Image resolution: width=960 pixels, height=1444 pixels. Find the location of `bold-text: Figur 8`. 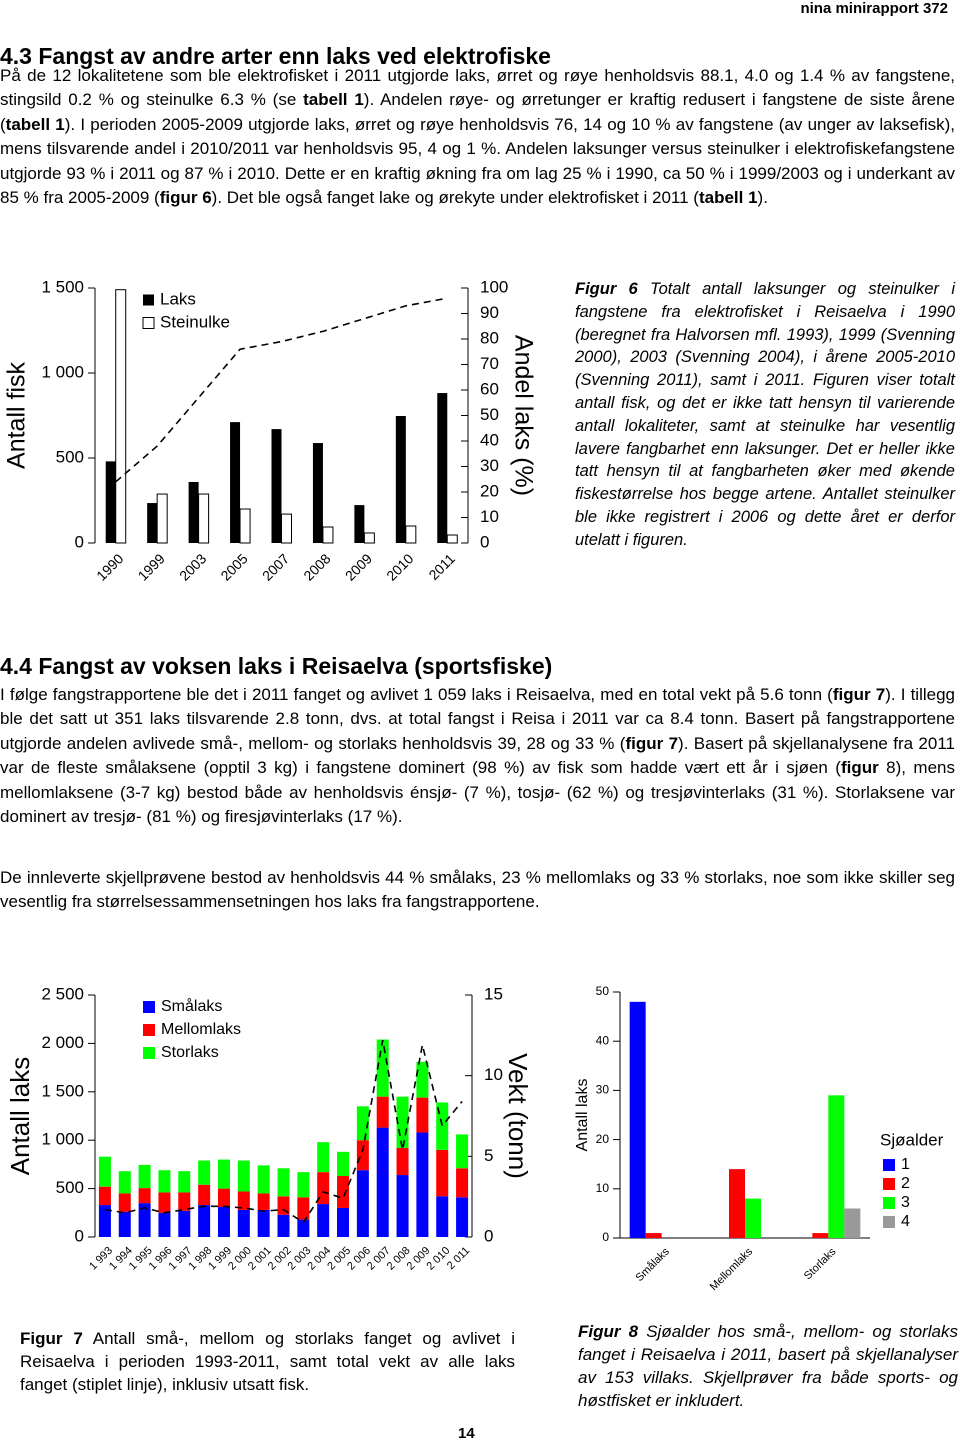

bold-text: Figur 8 is located at coordinates (608, 1331).